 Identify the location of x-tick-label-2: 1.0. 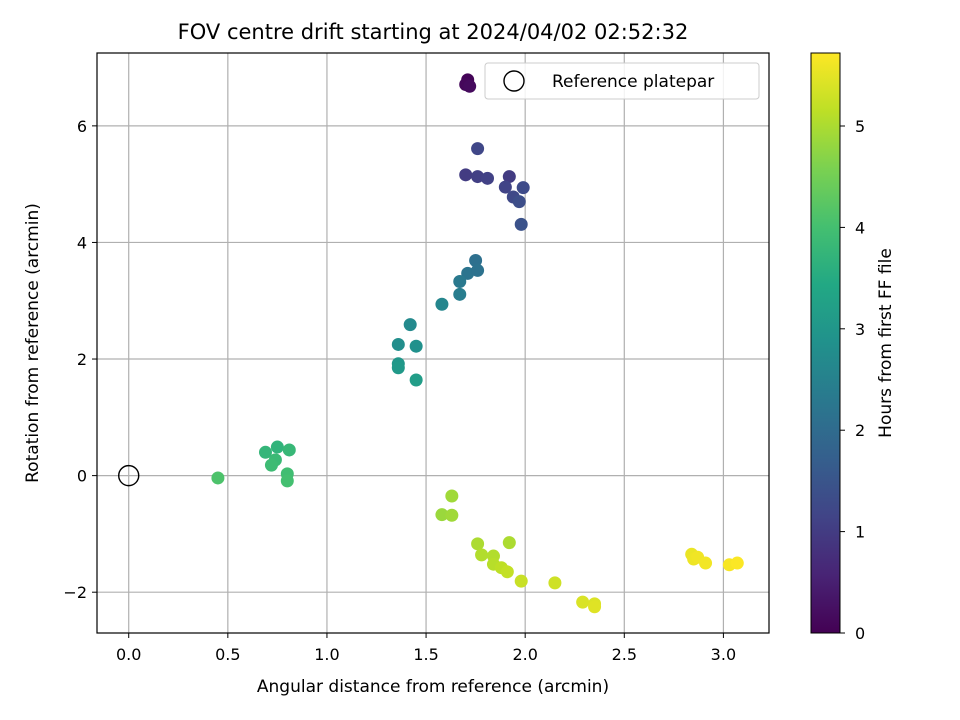
(326, 654).